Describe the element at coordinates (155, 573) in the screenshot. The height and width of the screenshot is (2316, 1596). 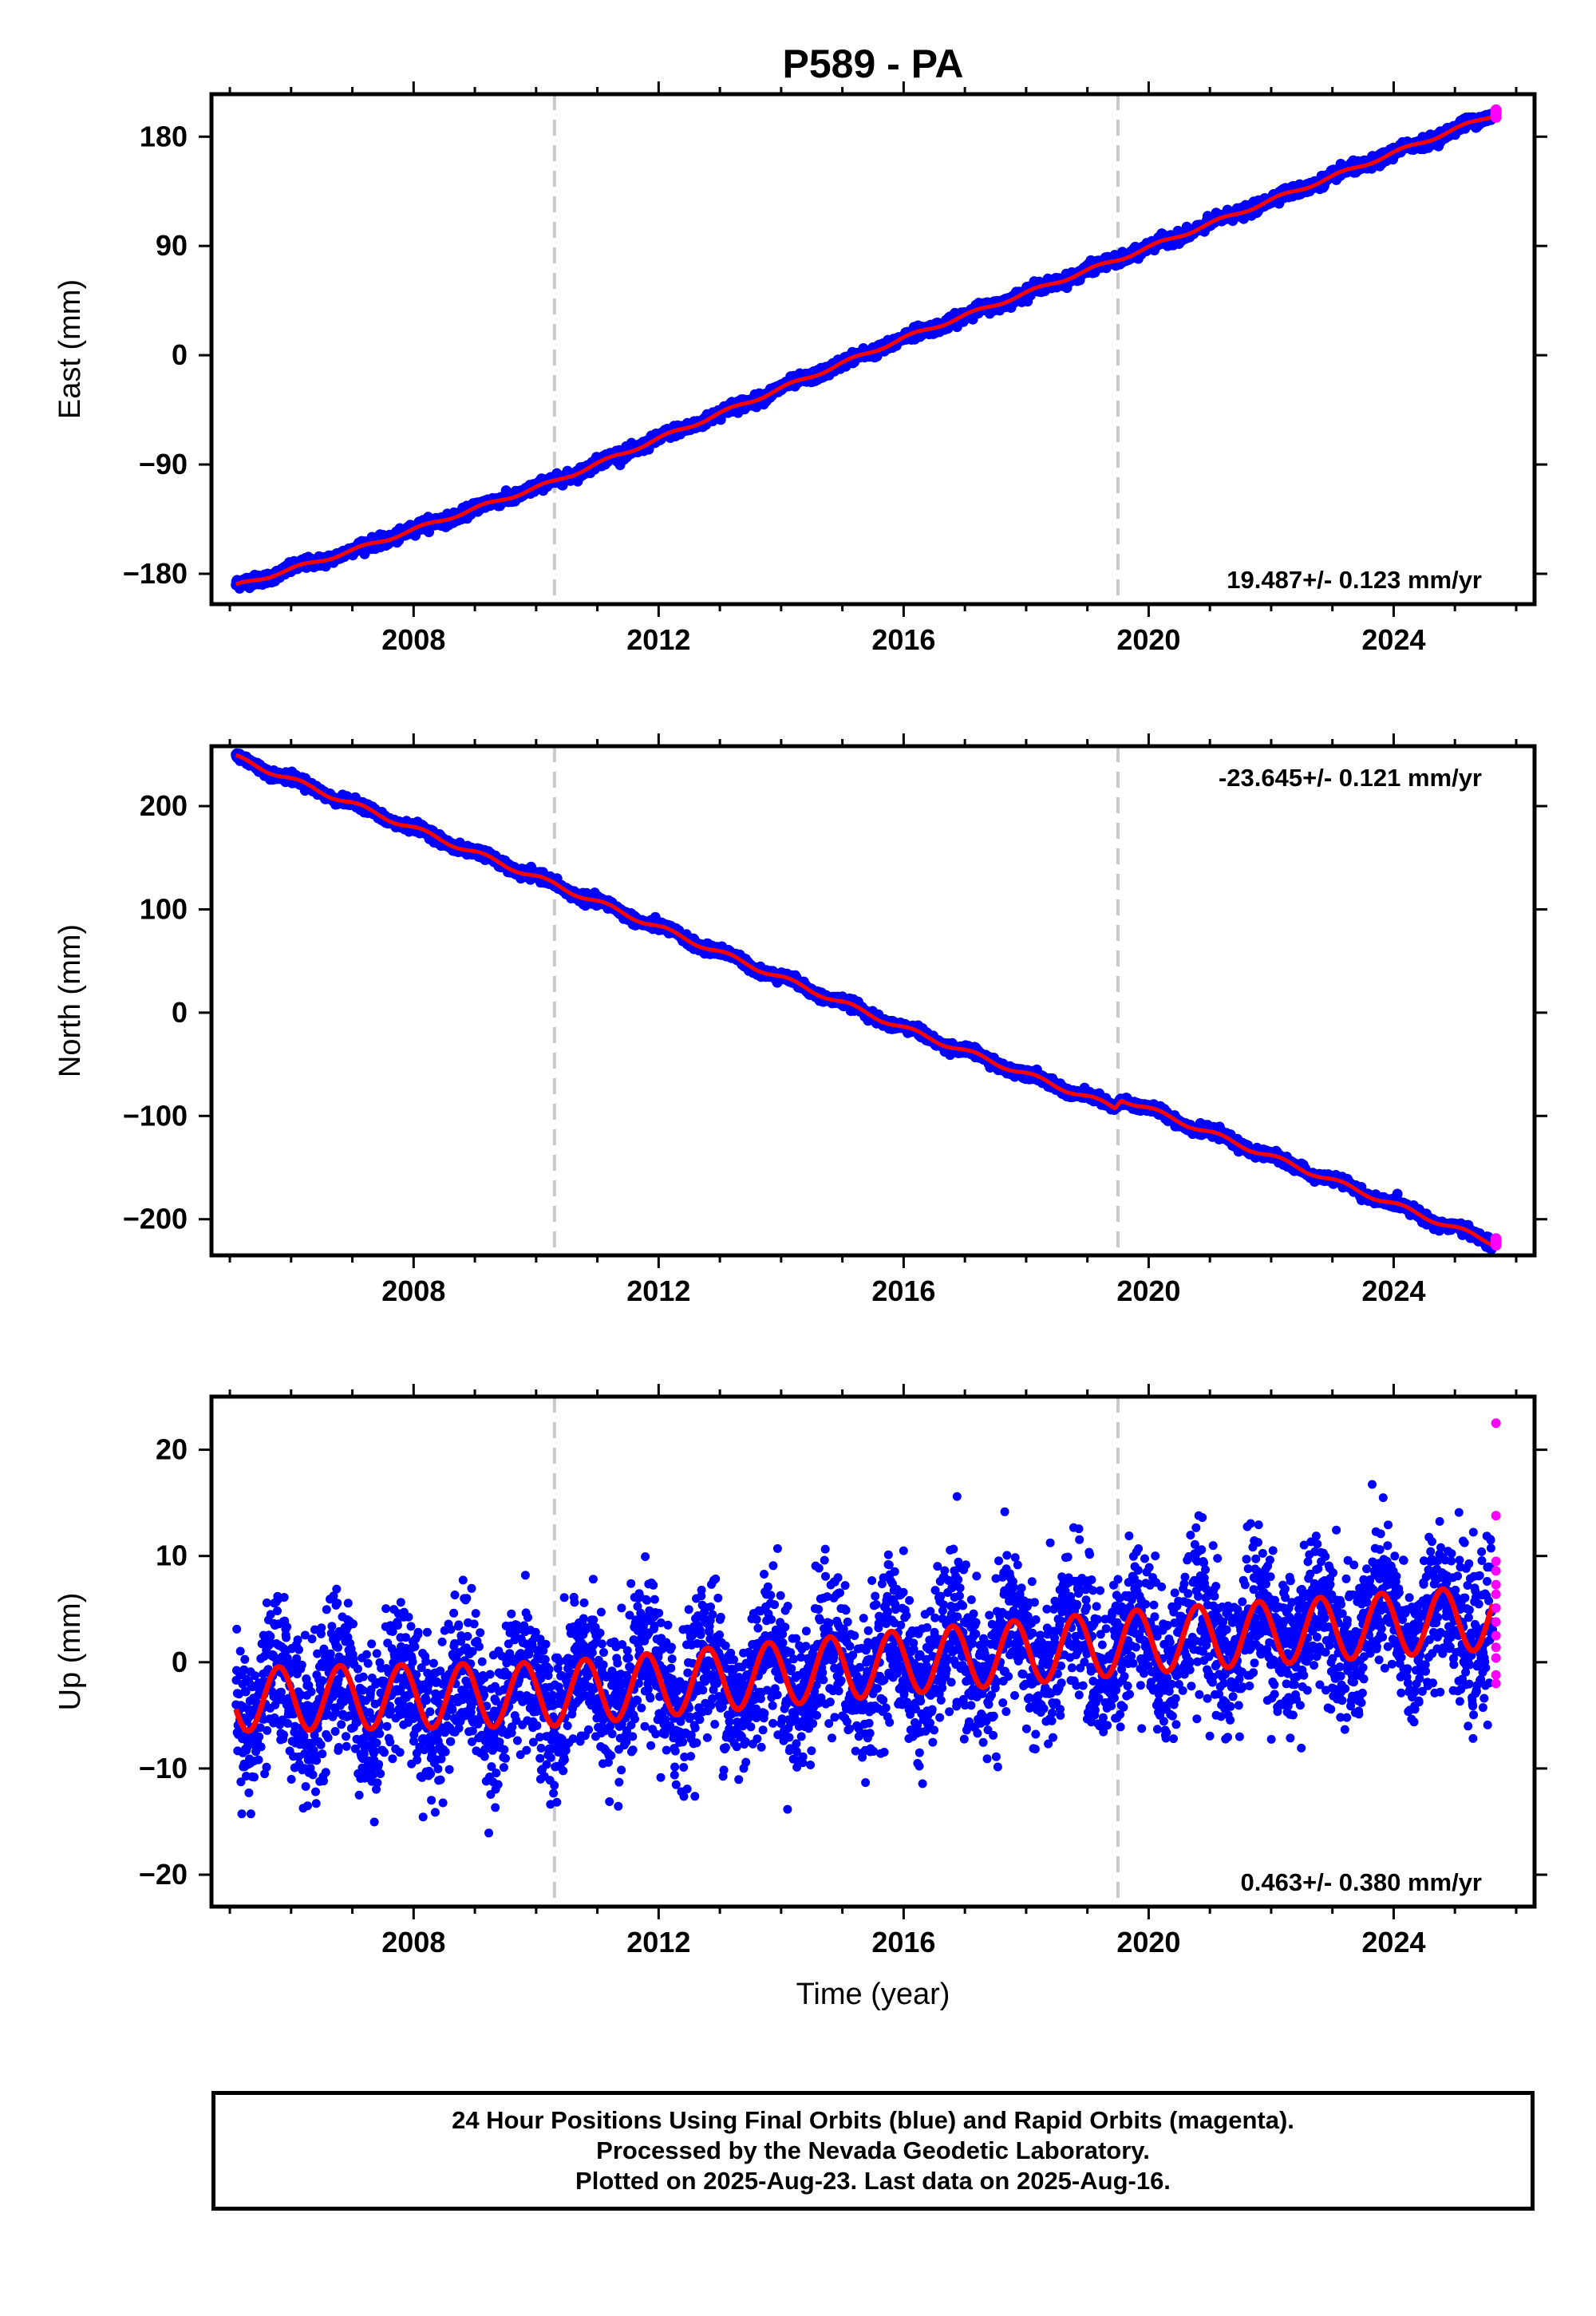
I see `y-tick-label: −180` at that location.